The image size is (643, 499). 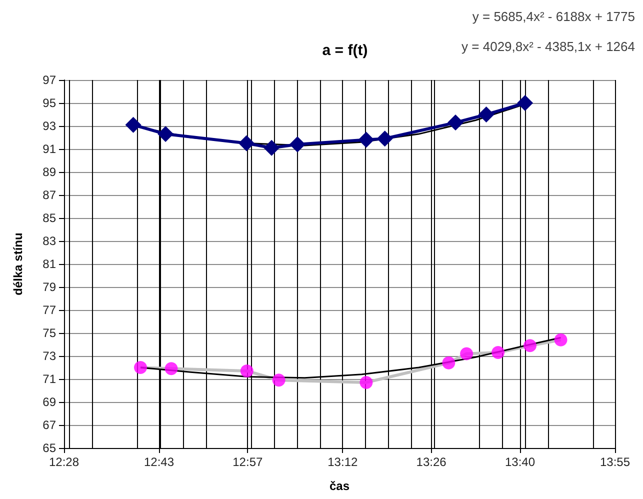 What do you see at coordinates (49, 333) in the screenshot?
I see `y-tick-label: 75` at bounding box center [49, 333].